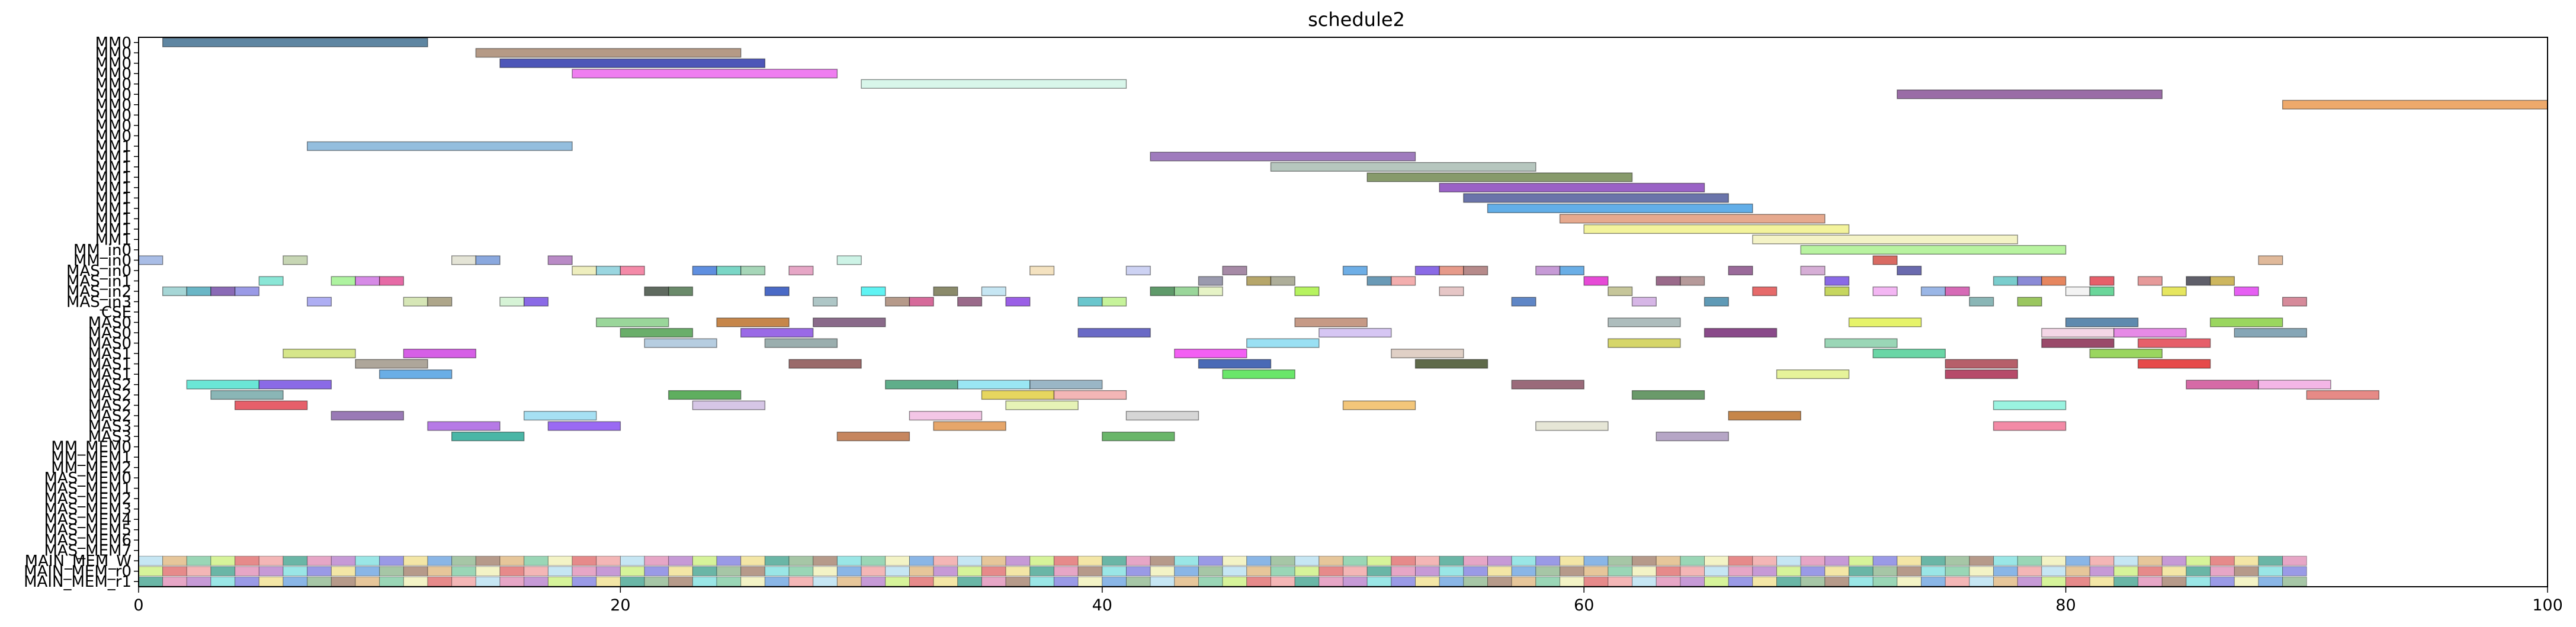  I want to click on y-tick-label: MM0, so click(113, 74).